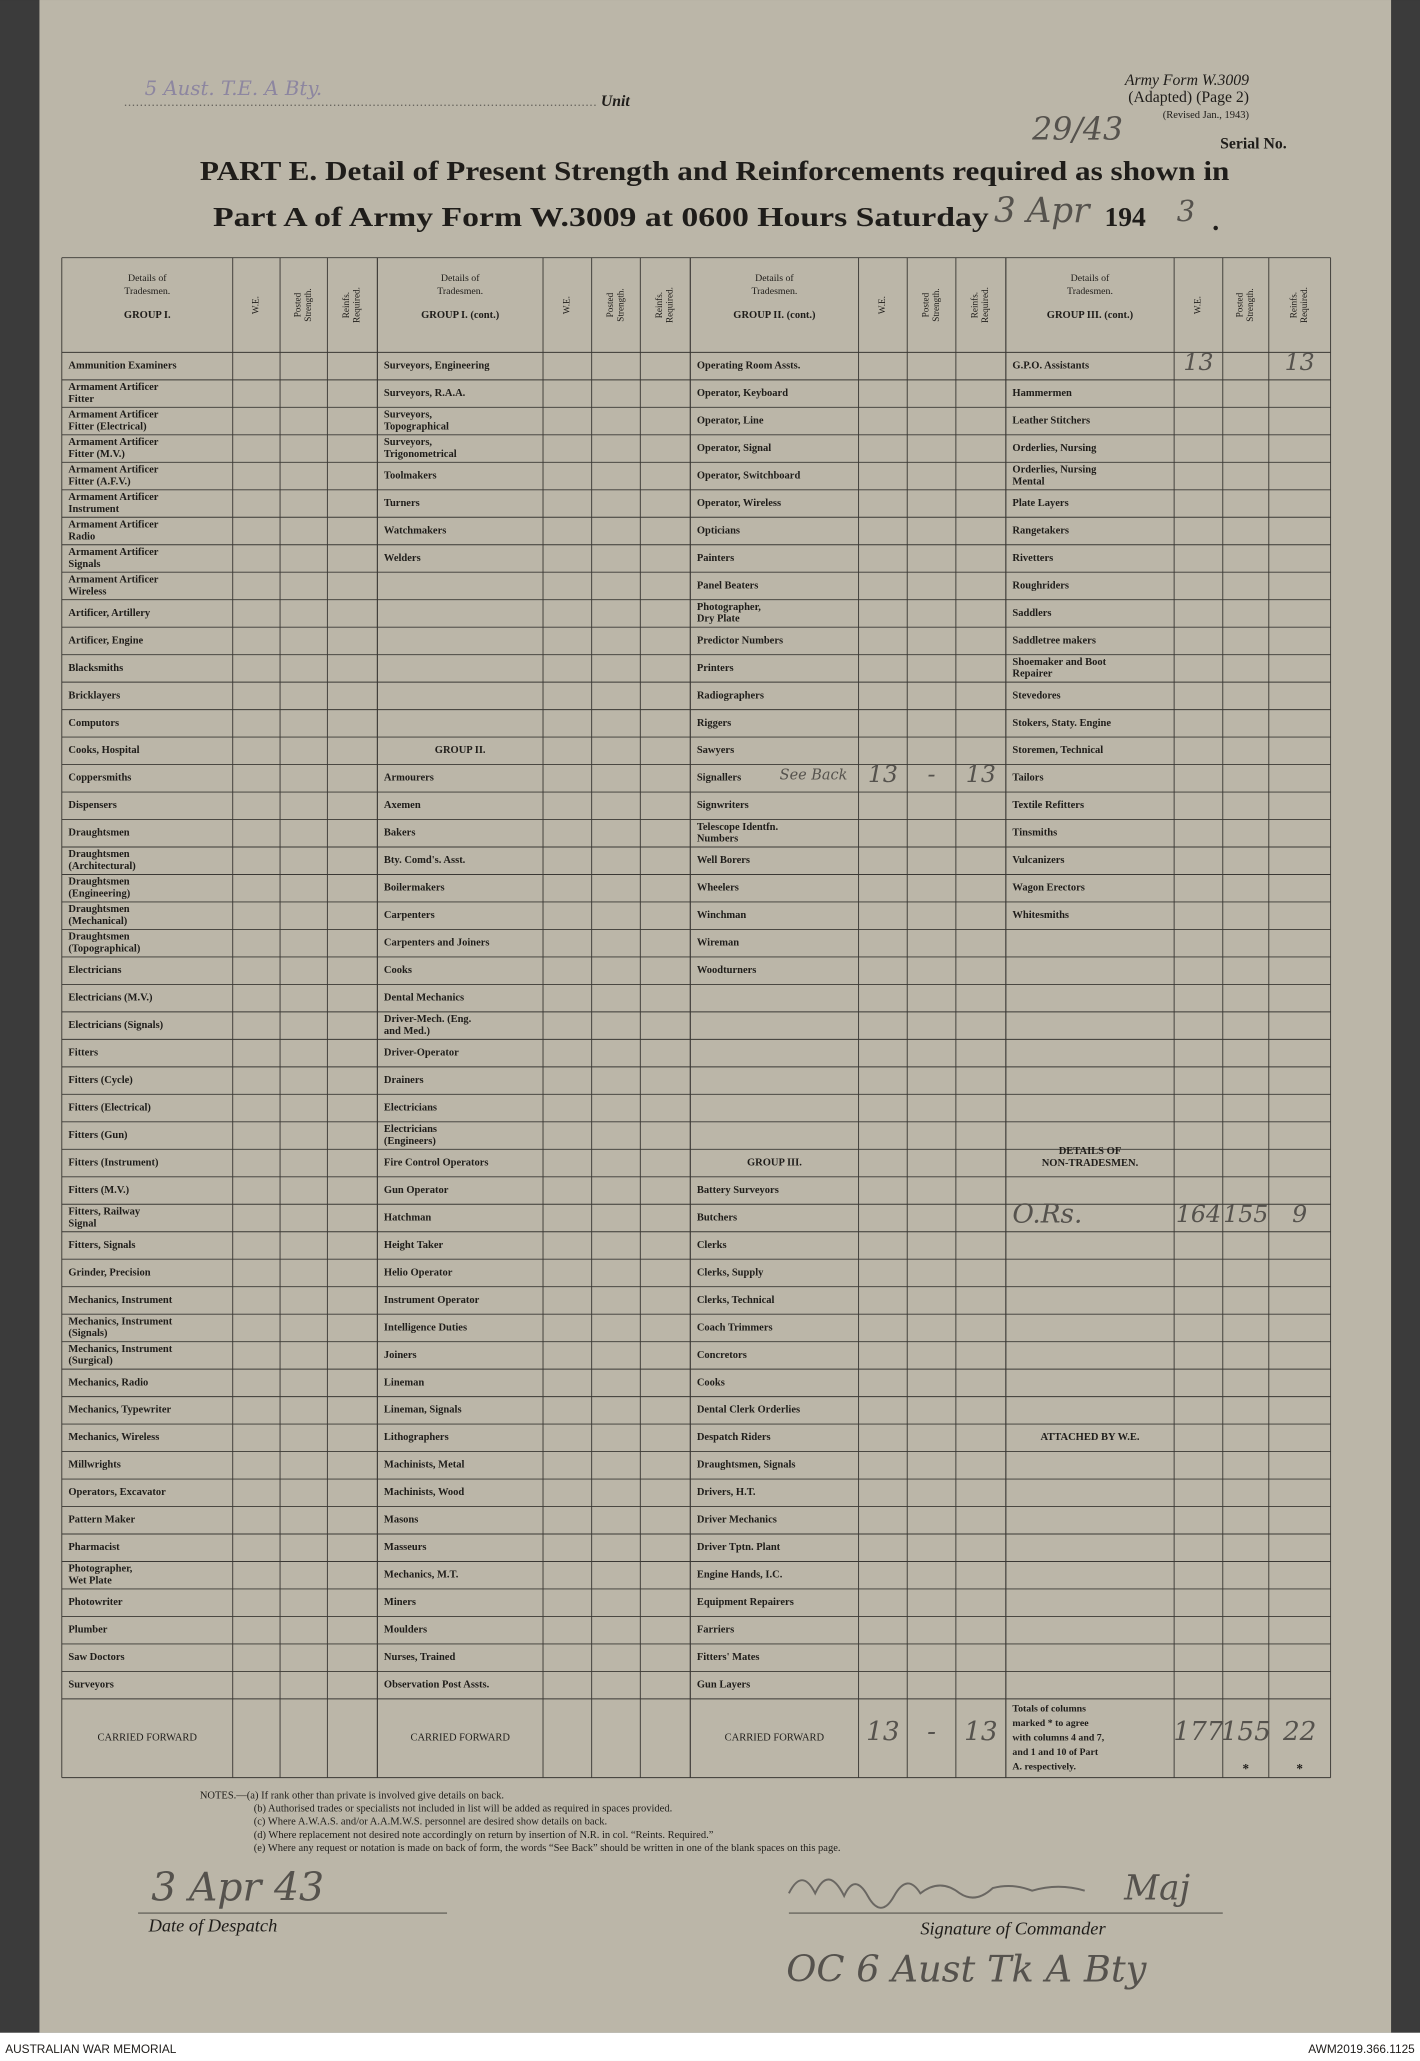 The height and width of the screenshot is (2061, 1420). What do you see at coordinates (107, 426) in the screenshot?
I see `row-label: Fitter (Electrical)` at bounding box center [107, 426].